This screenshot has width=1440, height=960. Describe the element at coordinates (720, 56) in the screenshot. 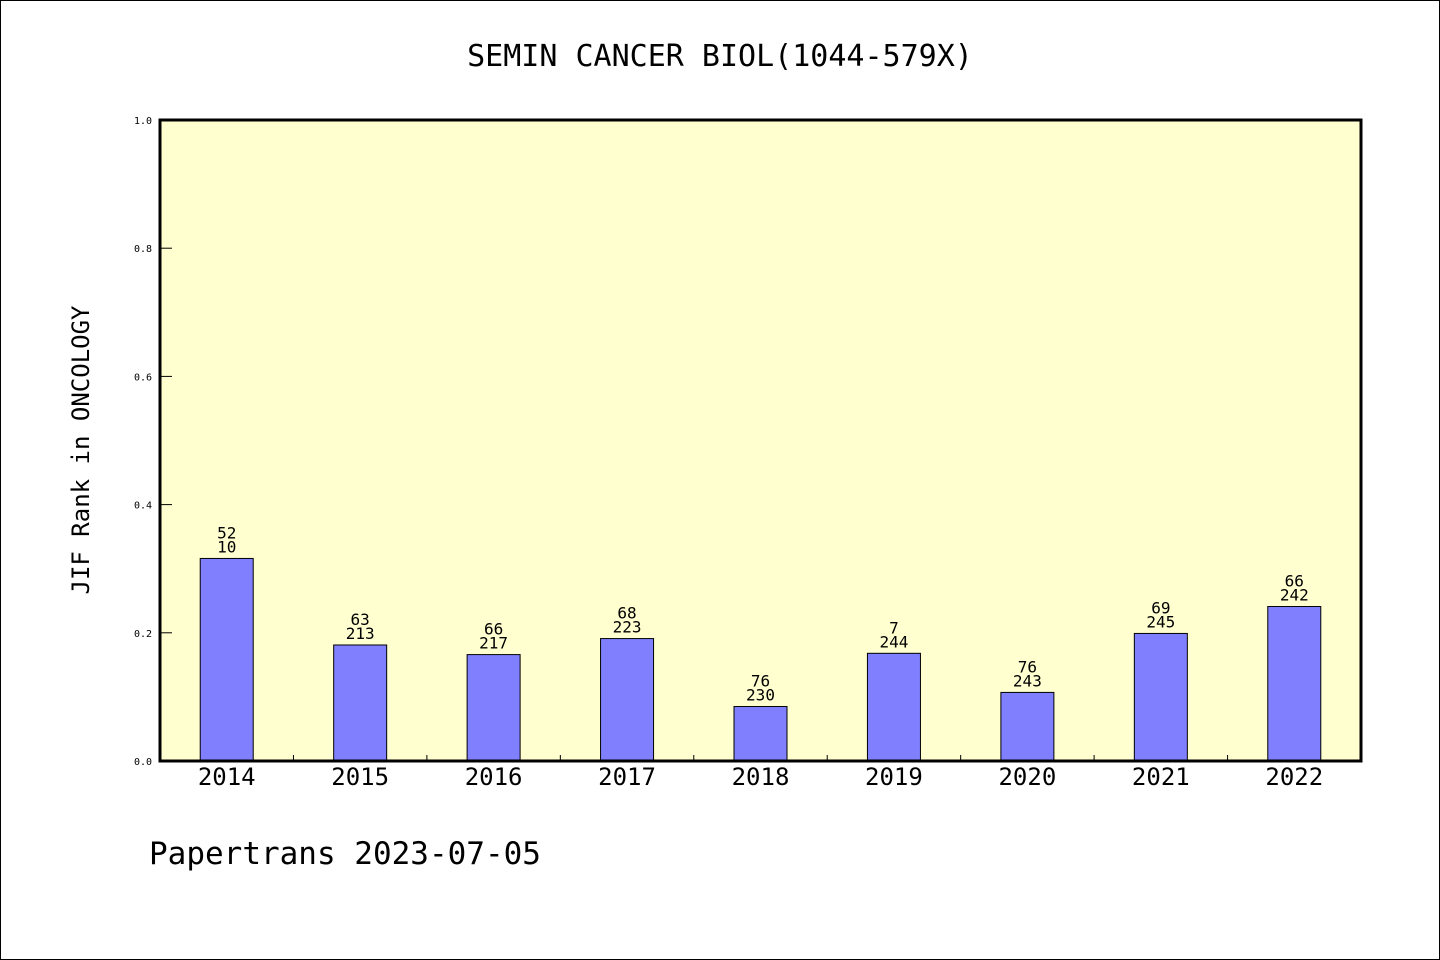

I see `chart-title: SEMIN CANCER BIOL(1044-579X)` at that location.